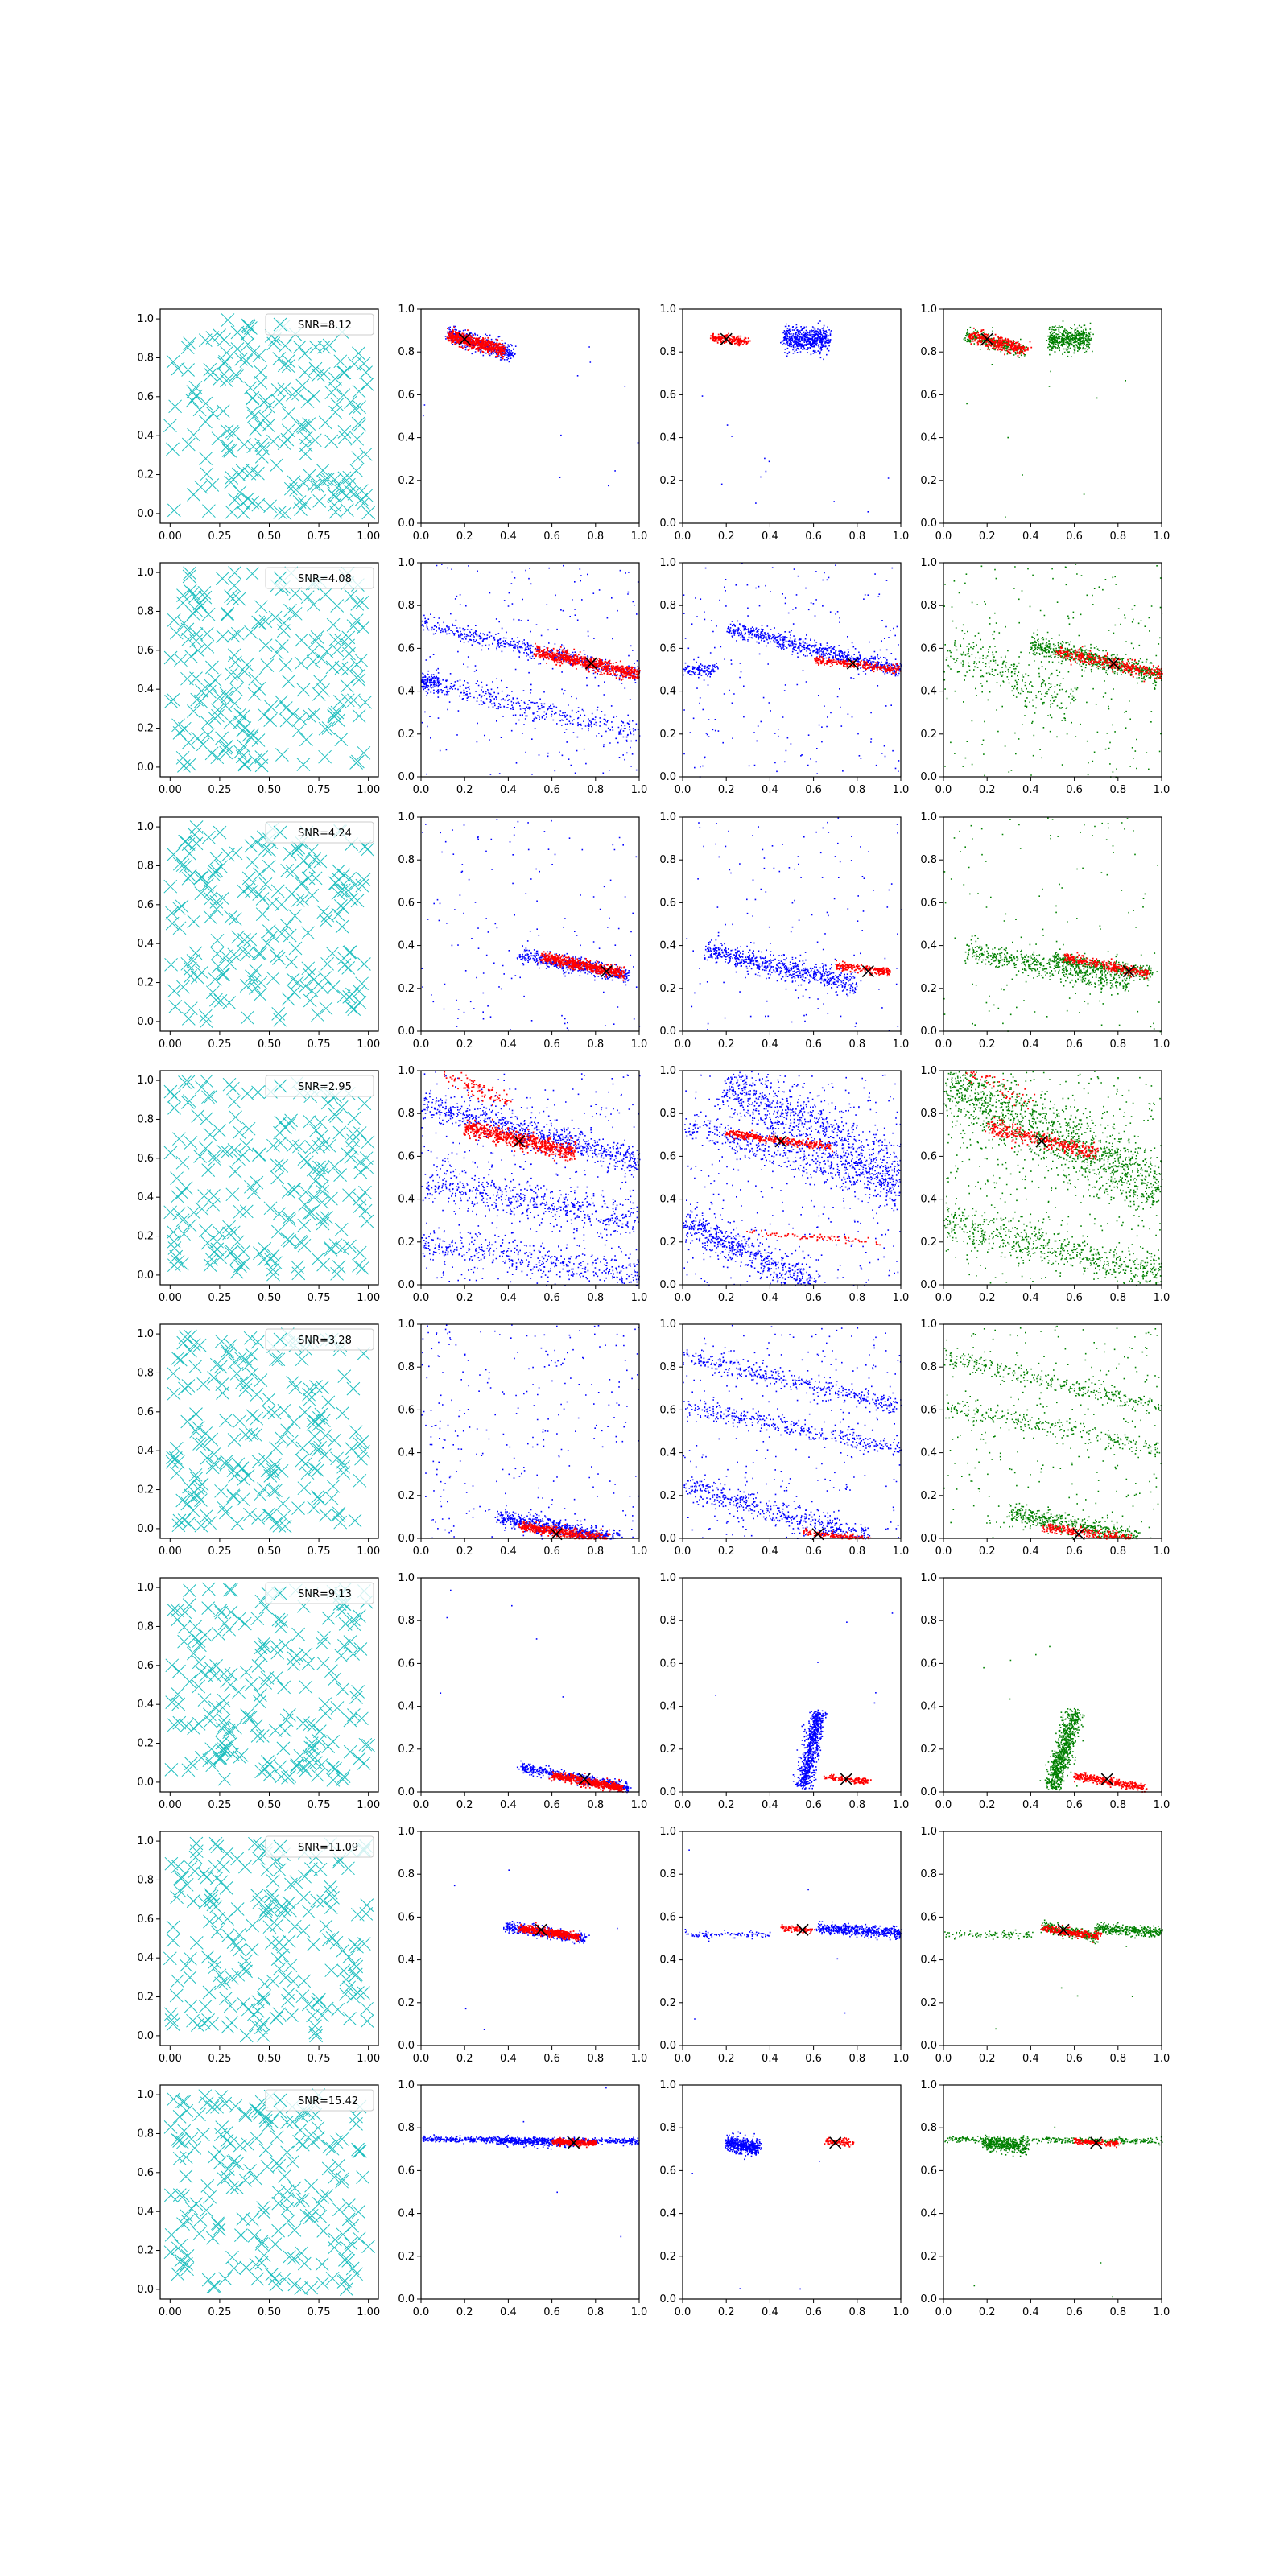  Describe the element at coordinates (867, 971) in the screenshot. I see `panel-blue-b-center-marker` at that location.